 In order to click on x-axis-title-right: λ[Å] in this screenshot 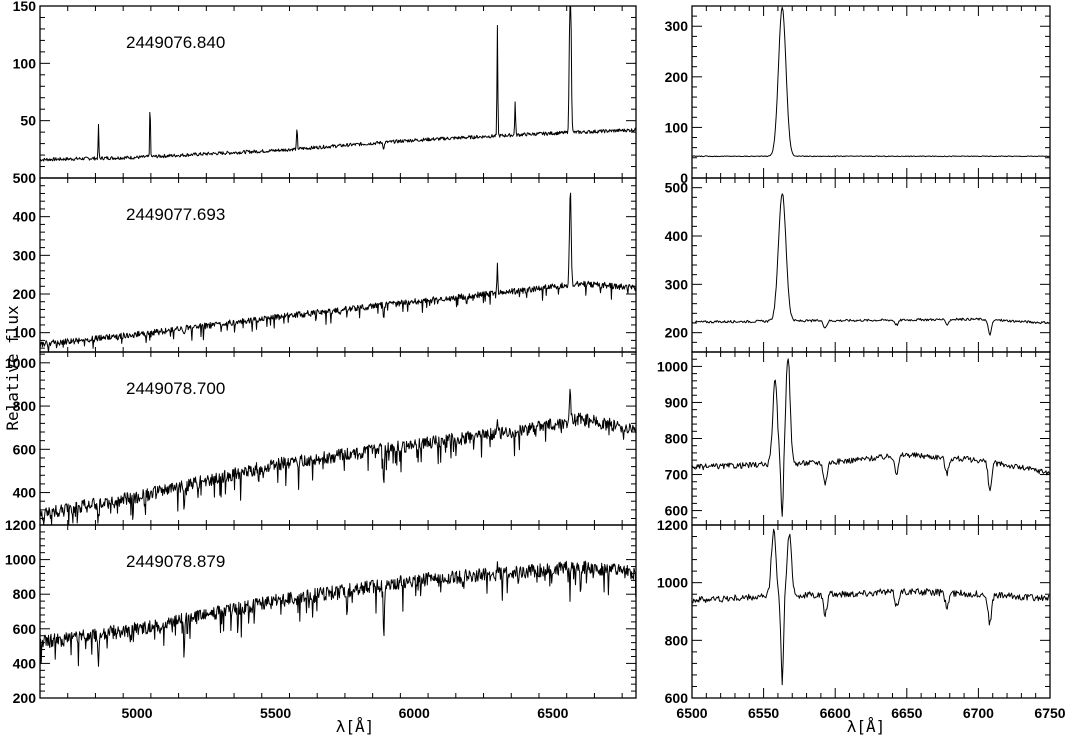, I will do `click(866, 726)`.